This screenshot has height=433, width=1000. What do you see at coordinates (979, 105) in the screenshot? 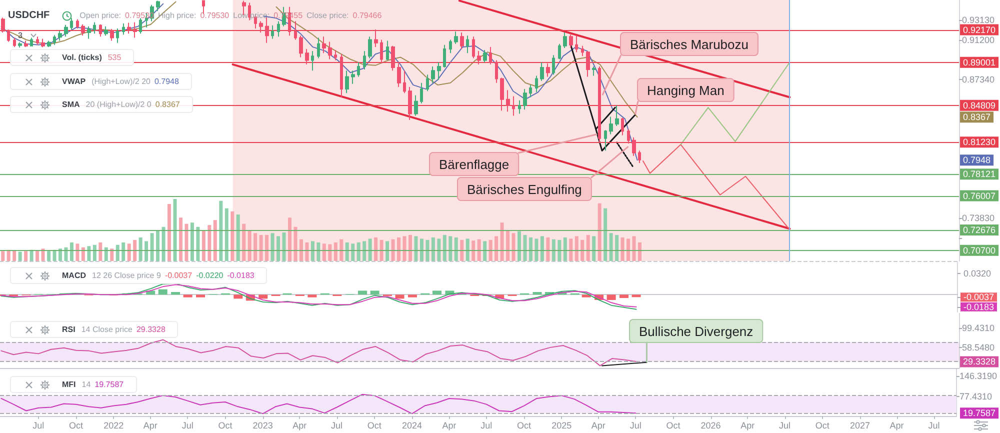
I see `ref-line-label: 0.84809` at bounding box center [979, 105].